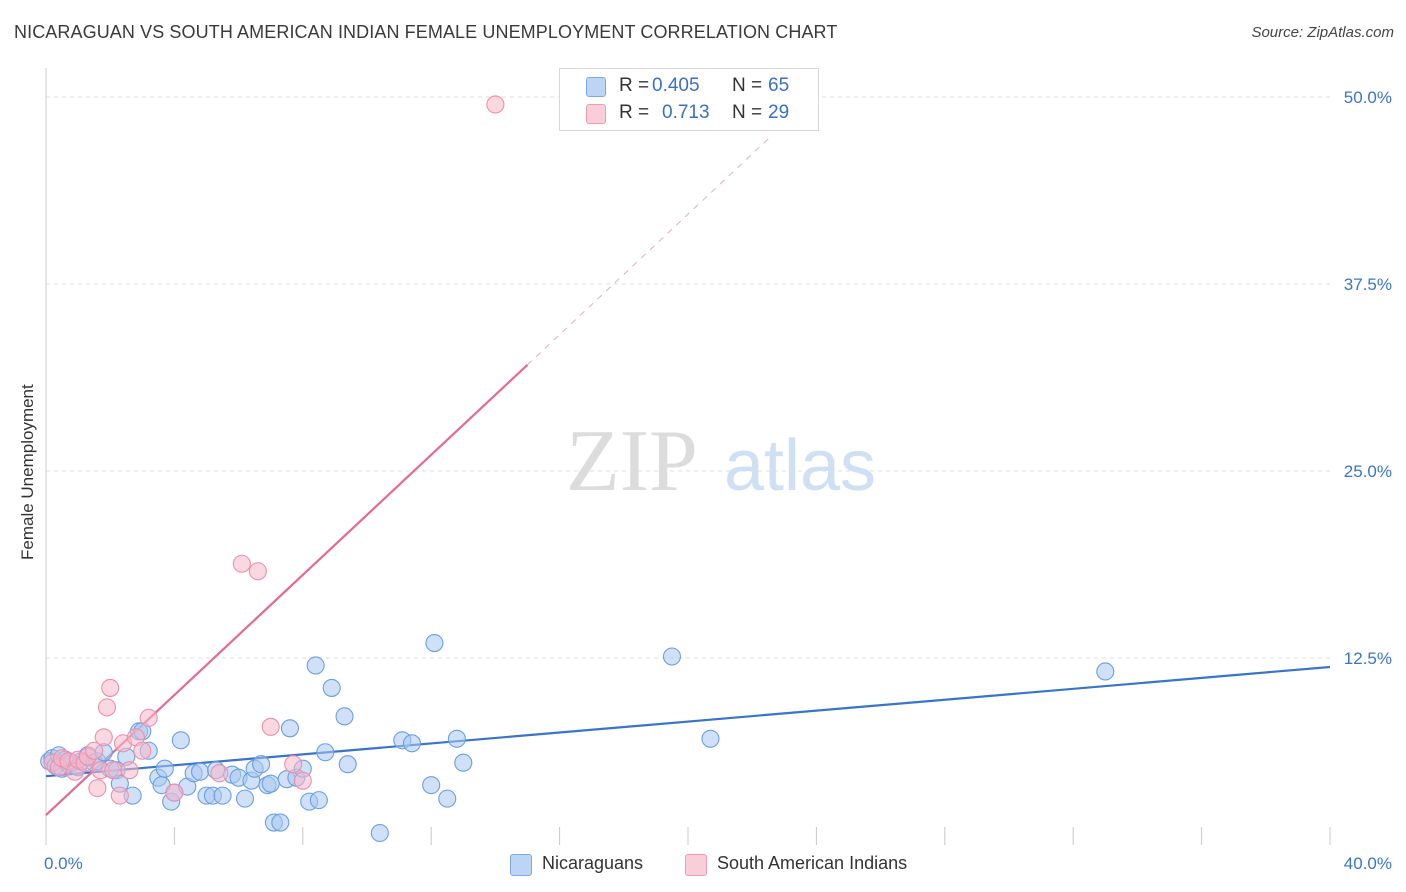  What do you see at coordinates (27, 472) in the screenshot?
I see `y-axis-label: Female Unemployment` at bounding box center [27, 472].